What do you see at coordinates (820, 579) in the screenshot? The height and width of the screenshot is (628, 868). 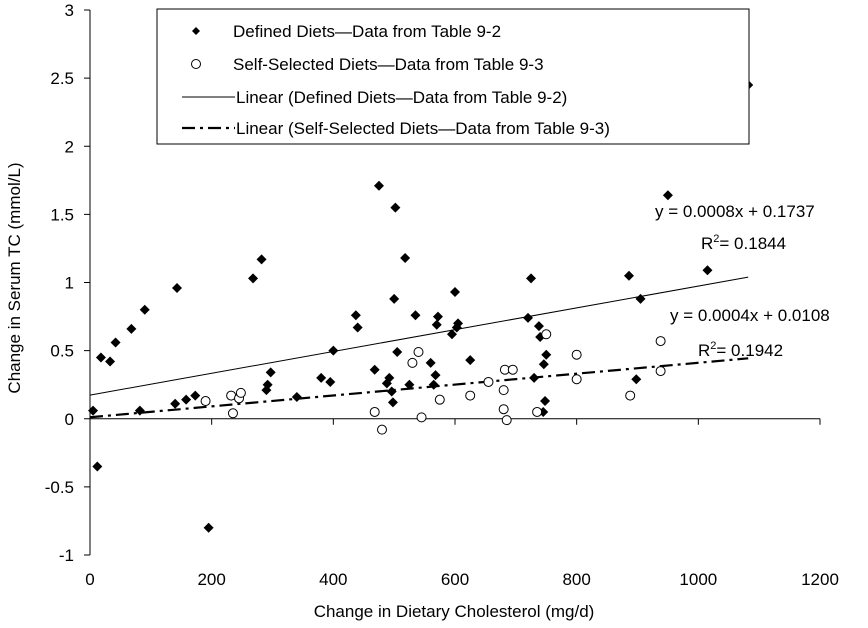 I see `x-tick-label: 1200` at bounding box center [820, 579].